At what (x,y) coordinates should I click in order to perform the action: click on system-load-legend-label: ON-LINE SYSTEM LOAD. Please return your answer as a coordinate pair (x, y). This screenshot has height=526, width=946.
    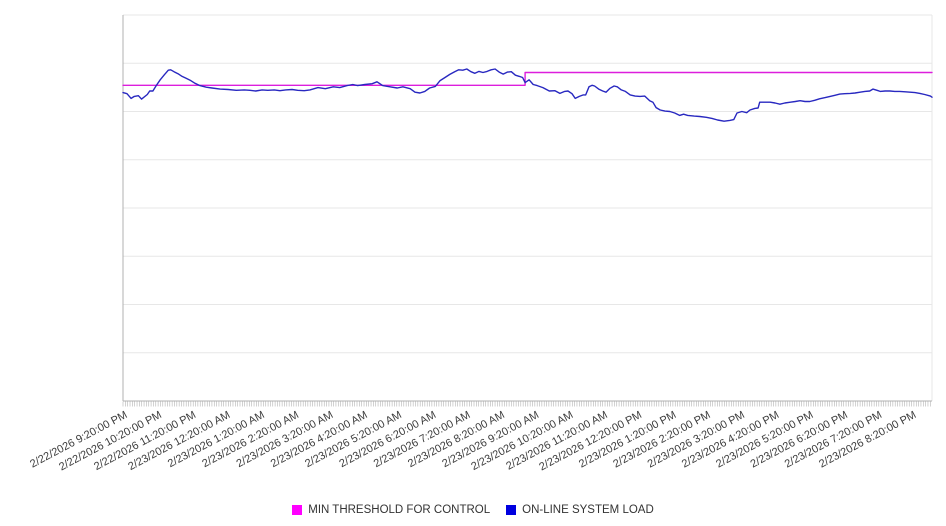
    Looking at the image, I should click on (588, 510).